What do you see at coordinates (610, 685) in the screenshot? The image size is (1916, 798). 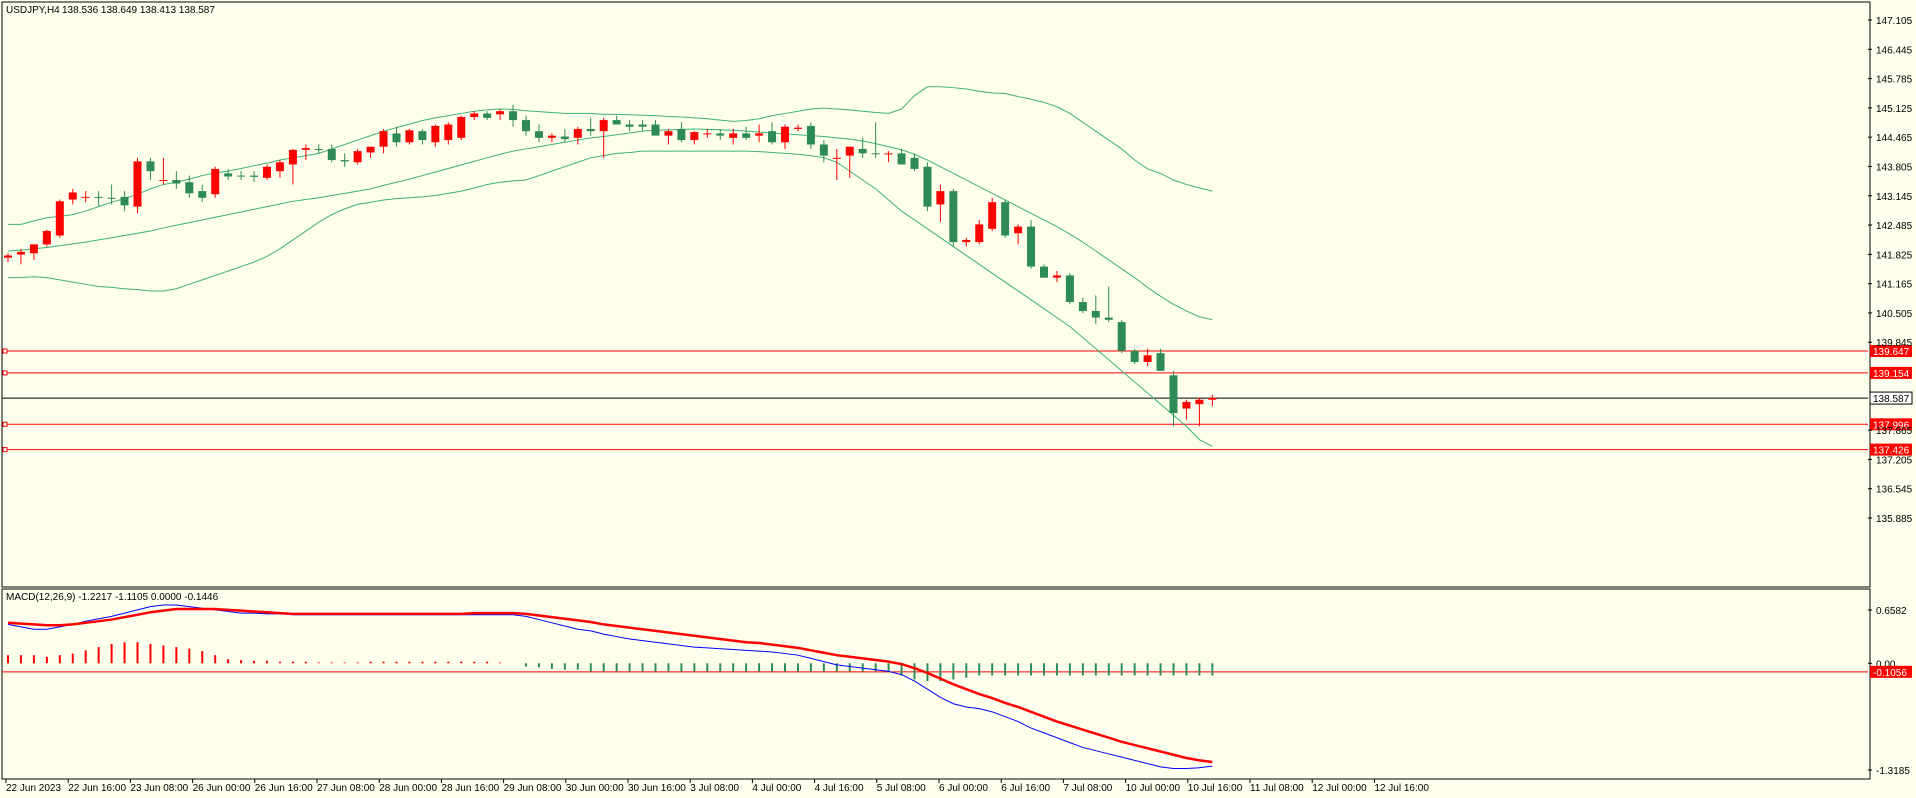 I see `macd-signal-line` at bounding box center [610, 685].